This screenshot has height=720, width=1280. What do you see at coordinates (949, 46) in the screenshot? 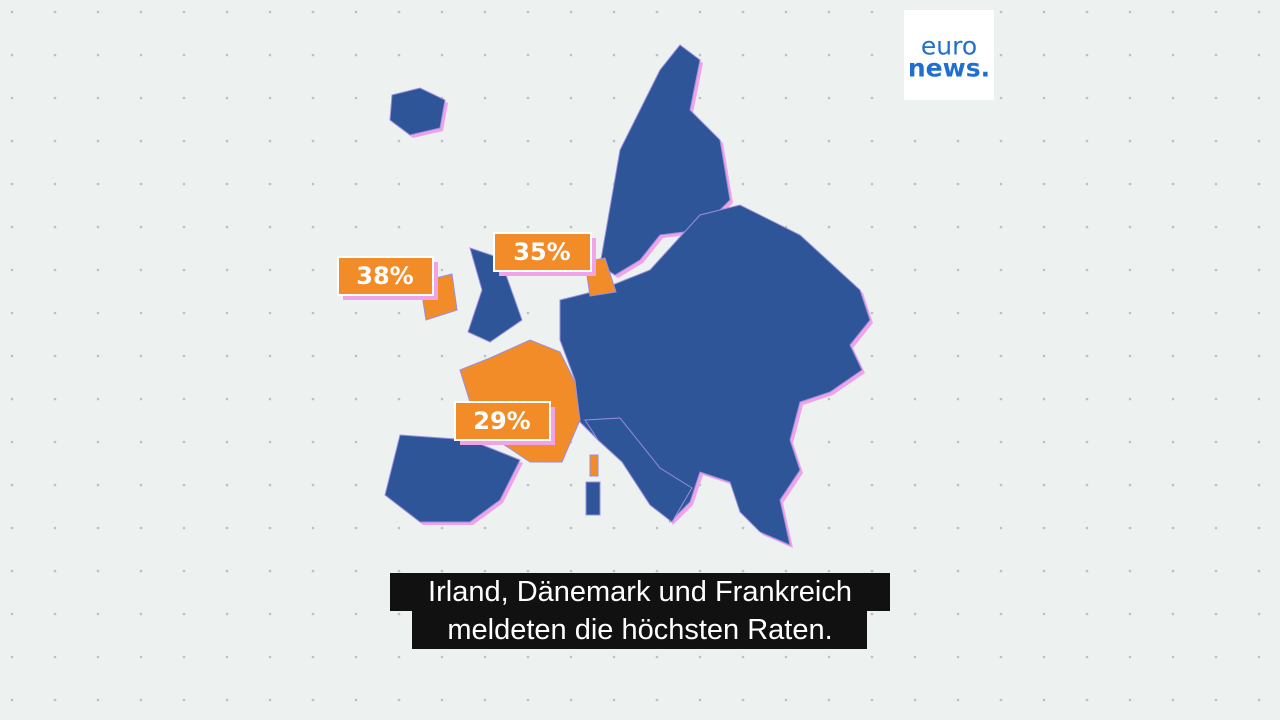
I see `logo-text: euro` at bounding box center [949, 46].